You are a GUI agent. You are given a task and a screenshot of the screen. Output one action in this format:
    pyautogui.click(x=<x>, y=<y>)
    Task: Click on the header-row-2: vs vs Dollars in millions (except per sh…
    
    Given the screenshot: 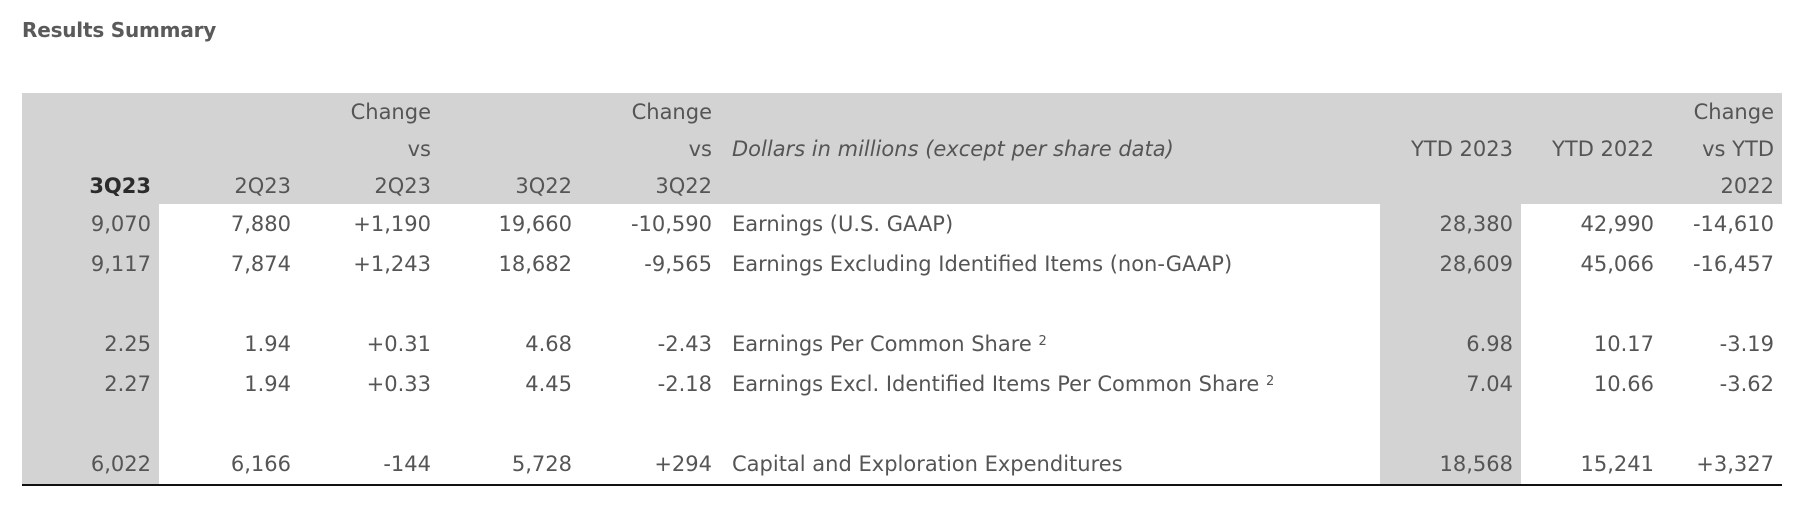 What is the action you would take?
    pyautogui.click(x=902, y=148)
    